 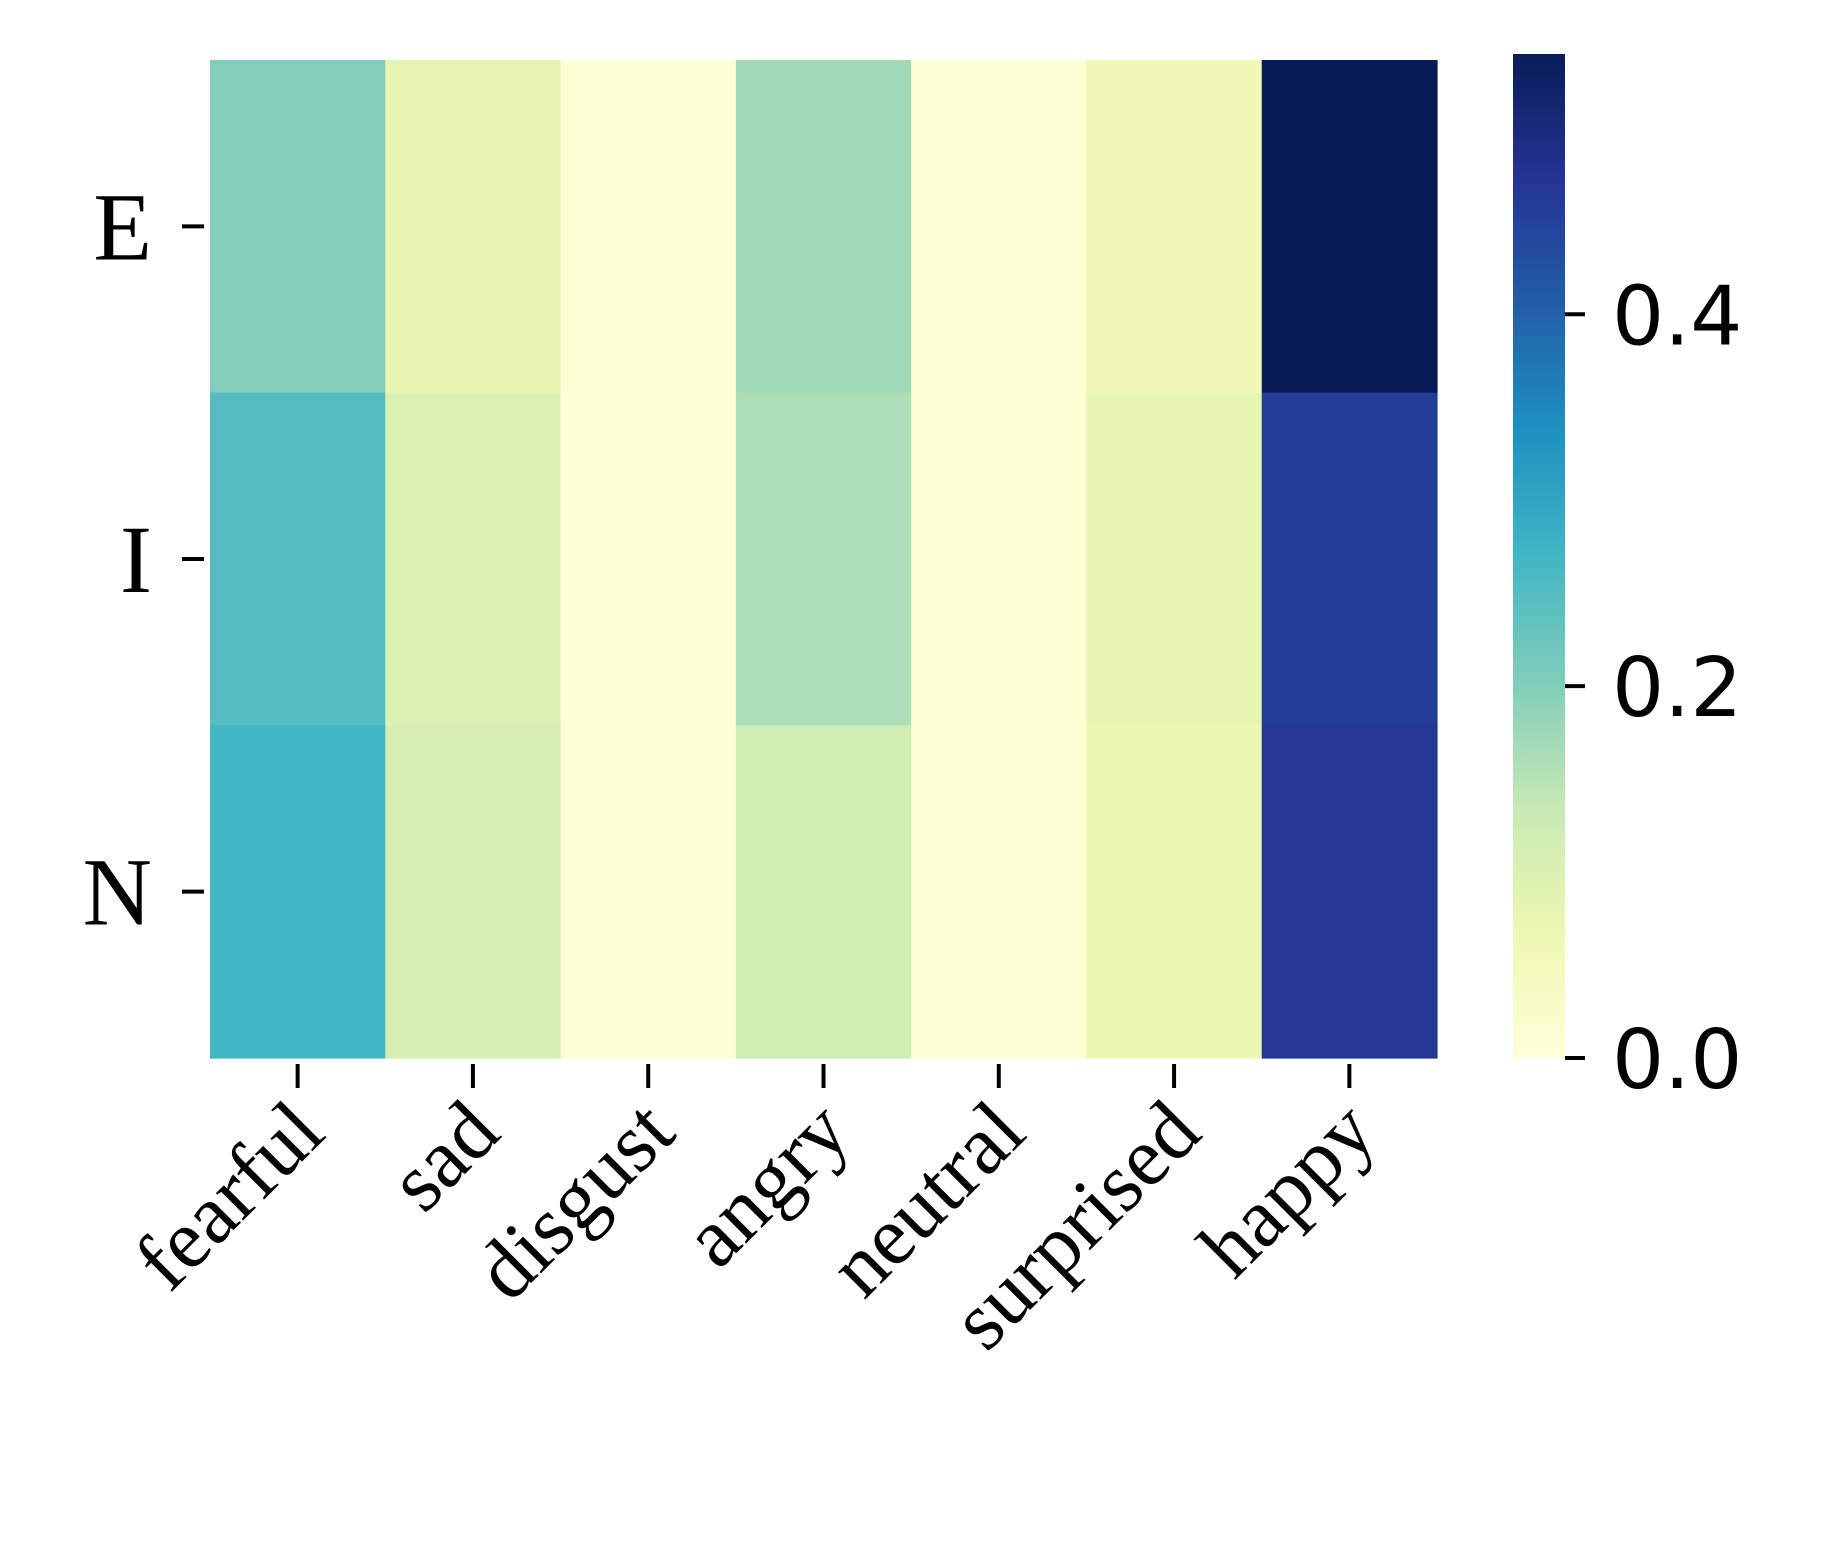 What do you see at coordinates (999, 559) in the screenshot?
I see `cell-I-neutral` at bounding box center [999, 559].